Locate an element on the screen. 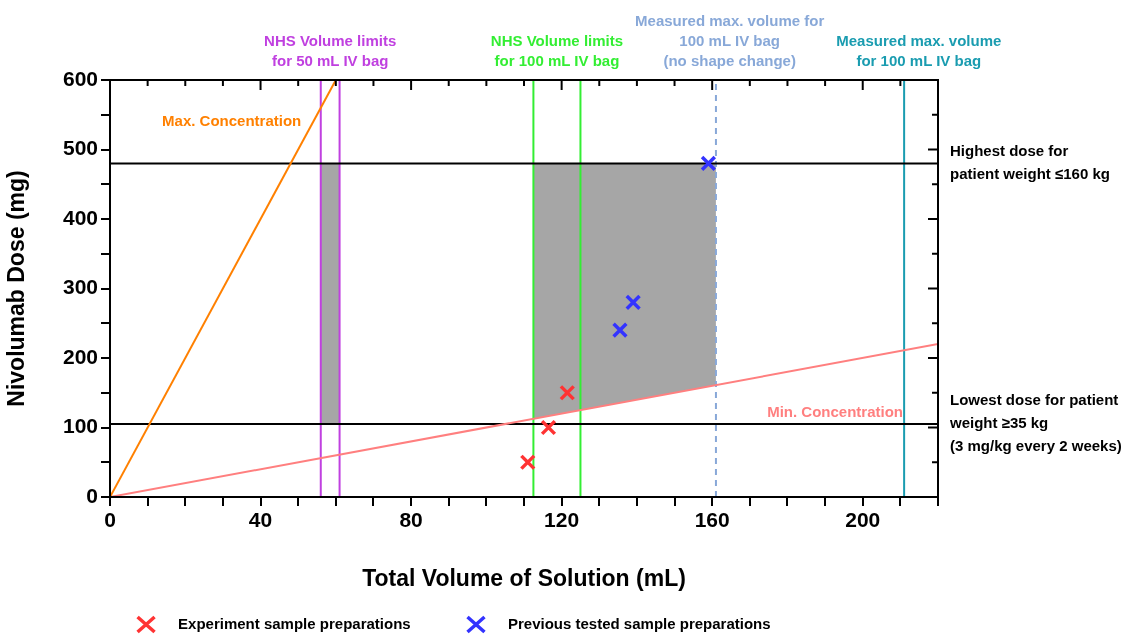 The image size is (1148, 642). ref-line-label: Lowest dose for patient weight ≥35 kg (3 mg/kg every 2 weeks) is located at coordinates (1035, 423).